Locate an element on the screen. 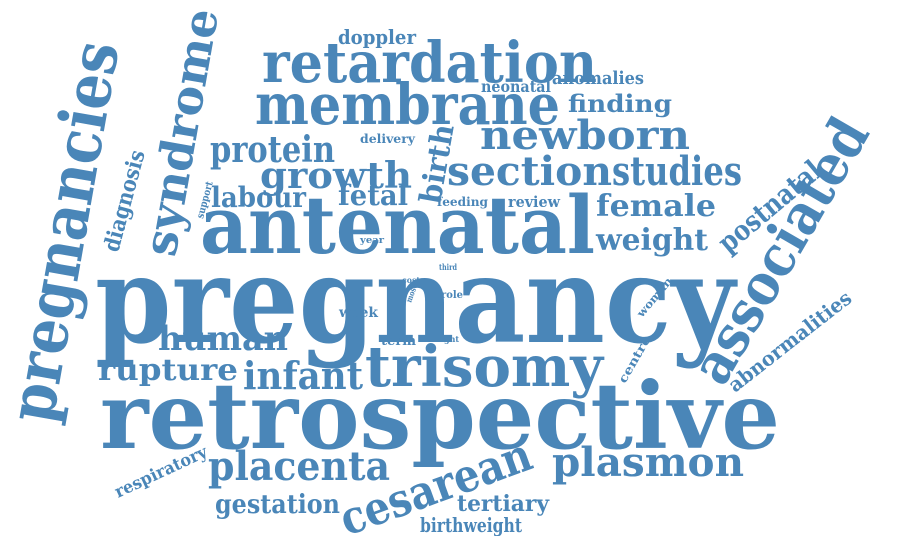  word-delivery: delivery is located at coordinates (388, 139).